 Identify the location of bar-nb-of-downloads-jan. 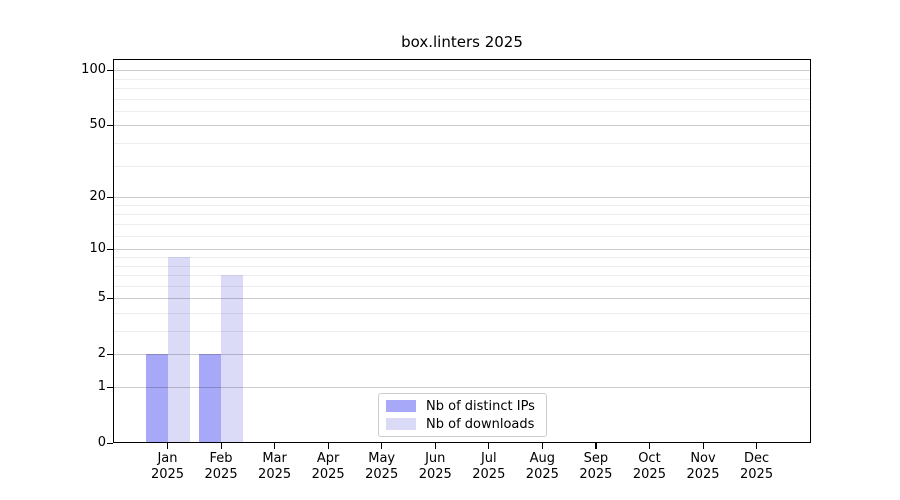
(178, 349).